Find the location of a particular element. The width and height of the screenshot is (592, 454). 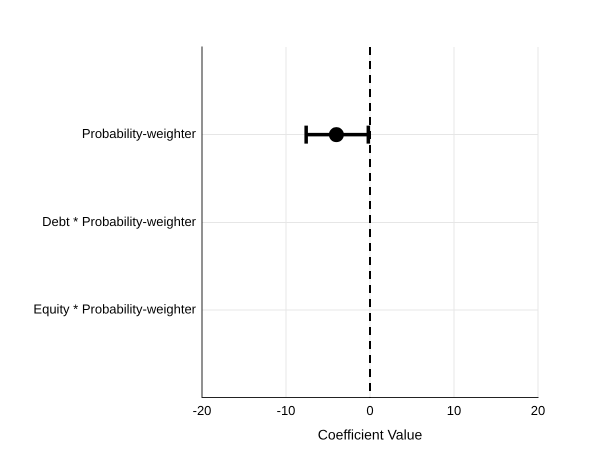

x-tick-label: 0 is located at coordinates (370, 410).